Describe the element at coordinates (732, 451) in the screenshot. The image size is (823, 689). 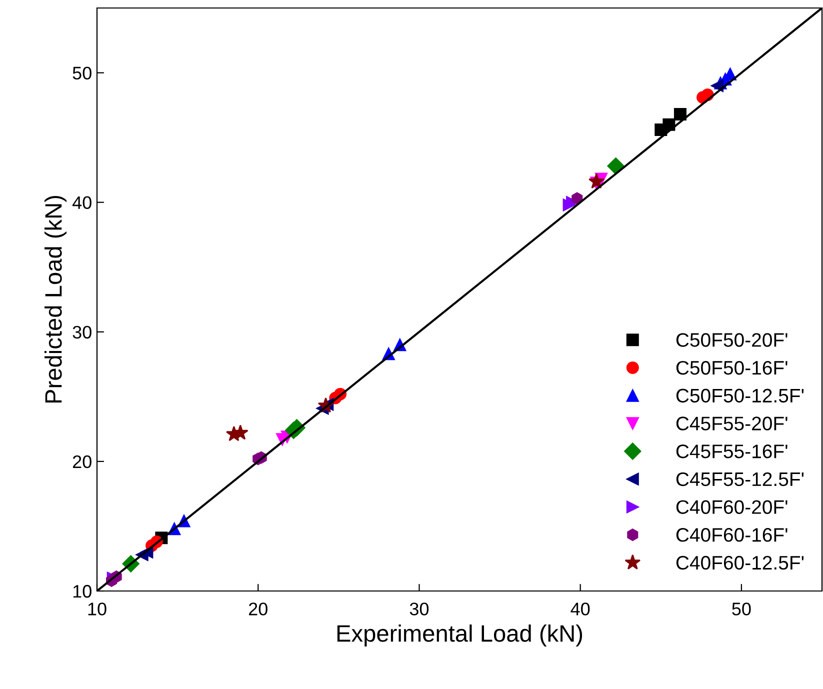
I see `legend-label: C45F55-16F'` at that location.